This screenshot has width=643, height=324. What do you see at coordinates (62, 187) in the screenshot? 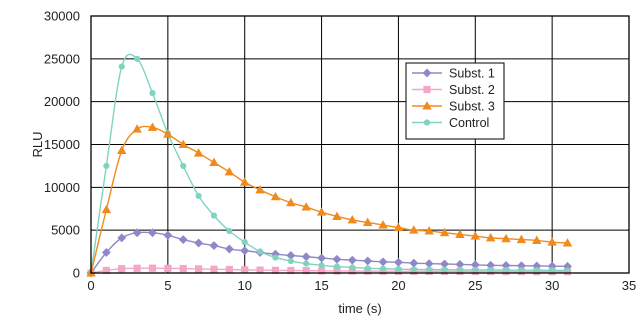
I see `y-tick-label: 10000` at bounding box center [62, 187].